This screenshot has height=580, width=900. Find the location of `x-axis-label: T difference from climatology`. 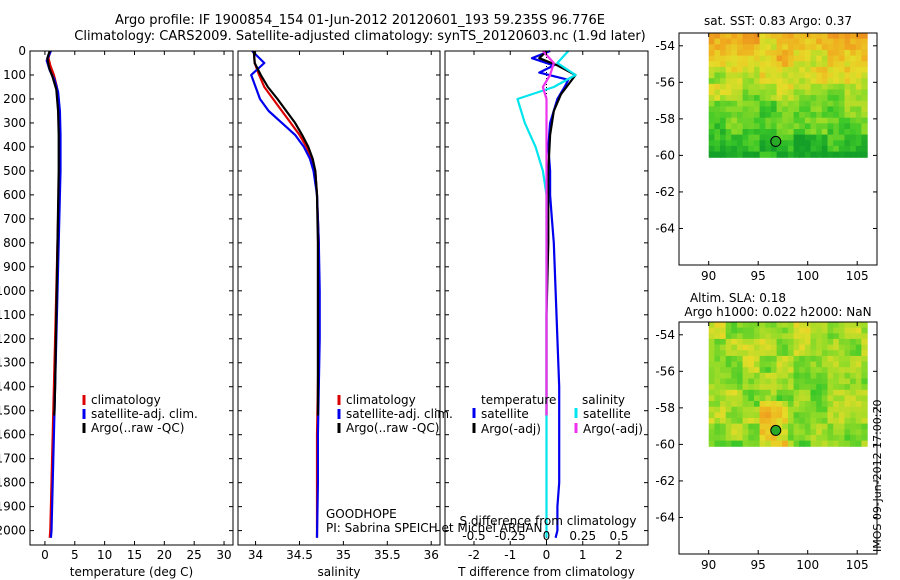

x-axis-label: T difference from climatology is located at coordinates (546, 572).